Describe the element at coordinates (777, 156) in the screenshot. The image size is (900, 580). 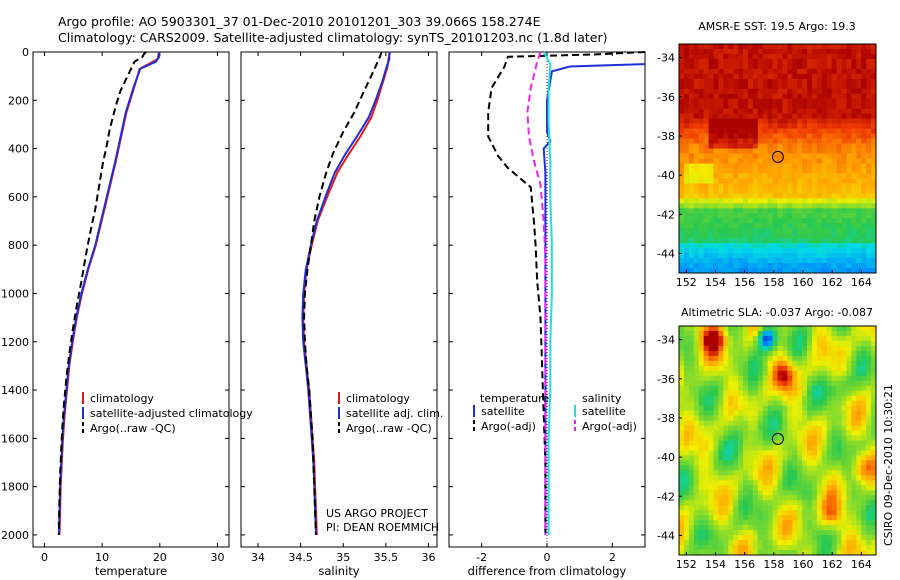
I see `sst-float-marker` at that location.